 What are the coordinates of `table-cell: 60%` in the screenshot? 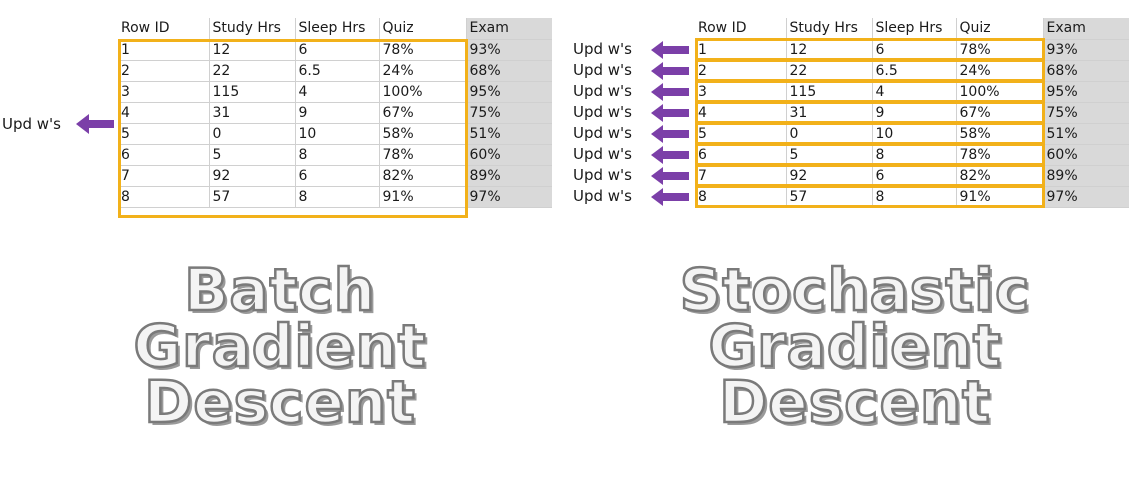 It's located at (1086, 155).